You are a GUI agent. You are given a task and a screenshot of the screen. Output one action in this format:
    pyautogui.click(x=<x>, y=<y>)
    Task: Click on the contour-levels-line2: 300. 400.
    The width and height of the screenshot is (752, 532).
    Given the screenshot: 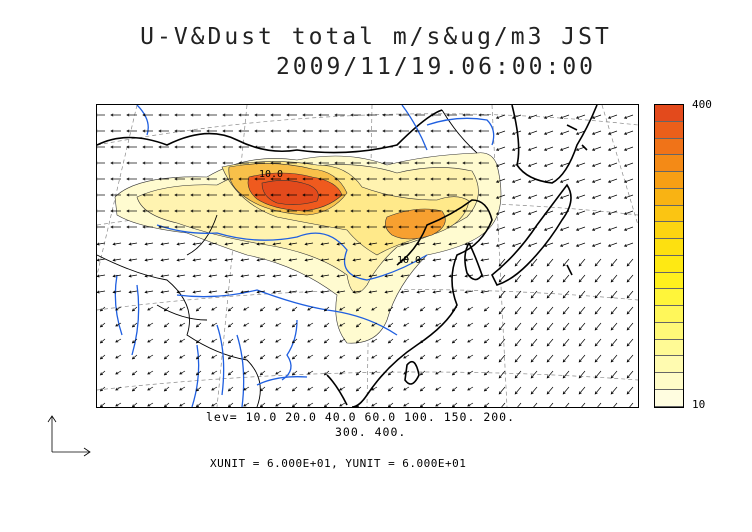 What is the action you would take?
    pyautogui.click(x=371, y=432)
    